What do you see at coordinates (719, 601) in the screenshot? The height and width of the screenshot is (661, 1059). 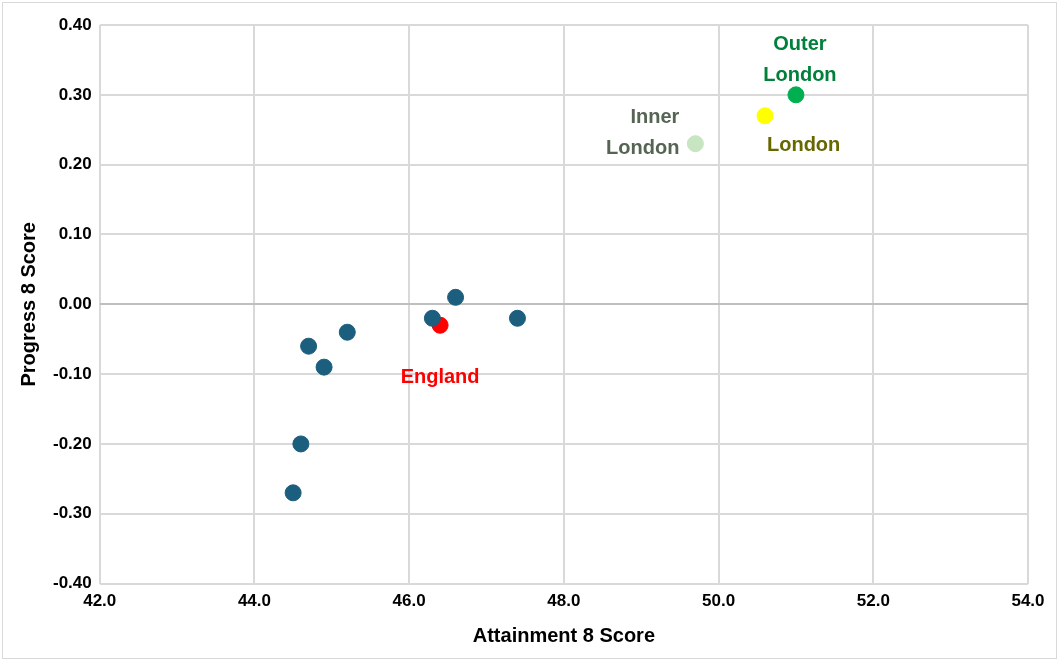 I see `x-tick-label: 50.0` at bounding box center [719, 601].